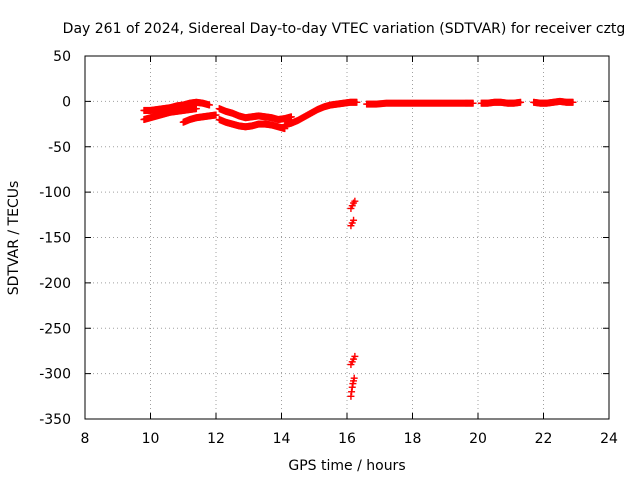  I want to click on x-tick-label: 16, so click(347, 439).